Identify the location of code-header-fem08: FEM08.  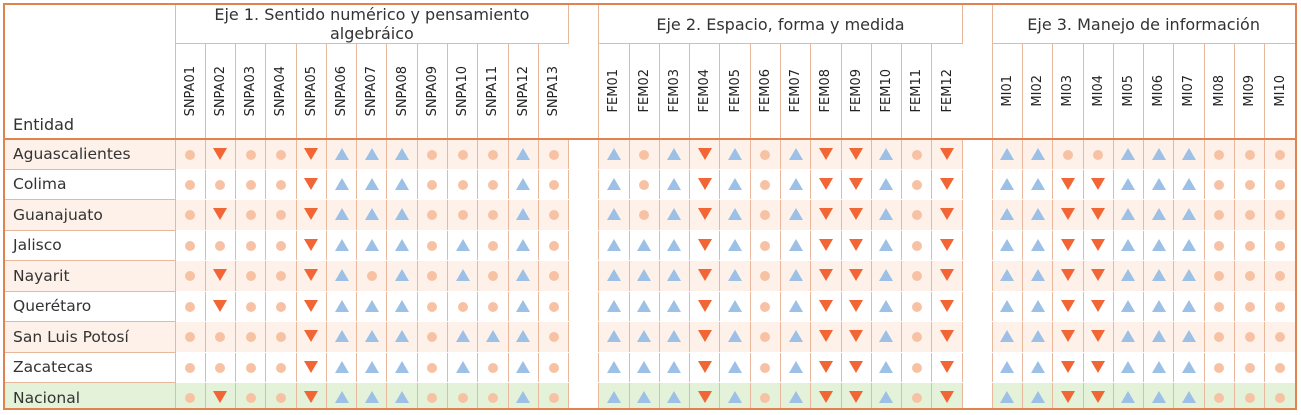
(826, 91).